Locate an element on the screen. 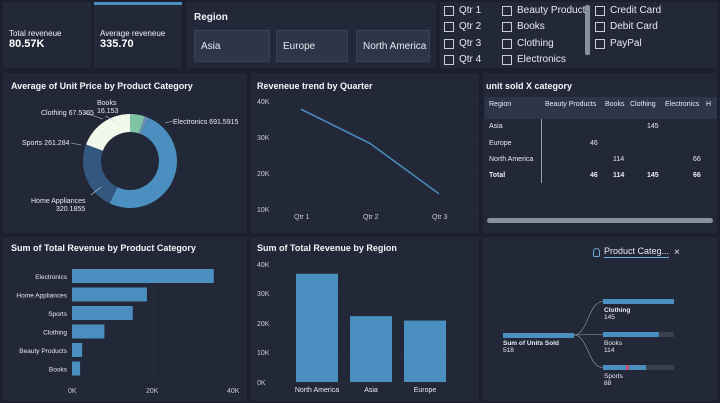 The width and height of the screenshot is (720, 403). x-tick-label: Qtr 1 is located at coordinates (302, 217).